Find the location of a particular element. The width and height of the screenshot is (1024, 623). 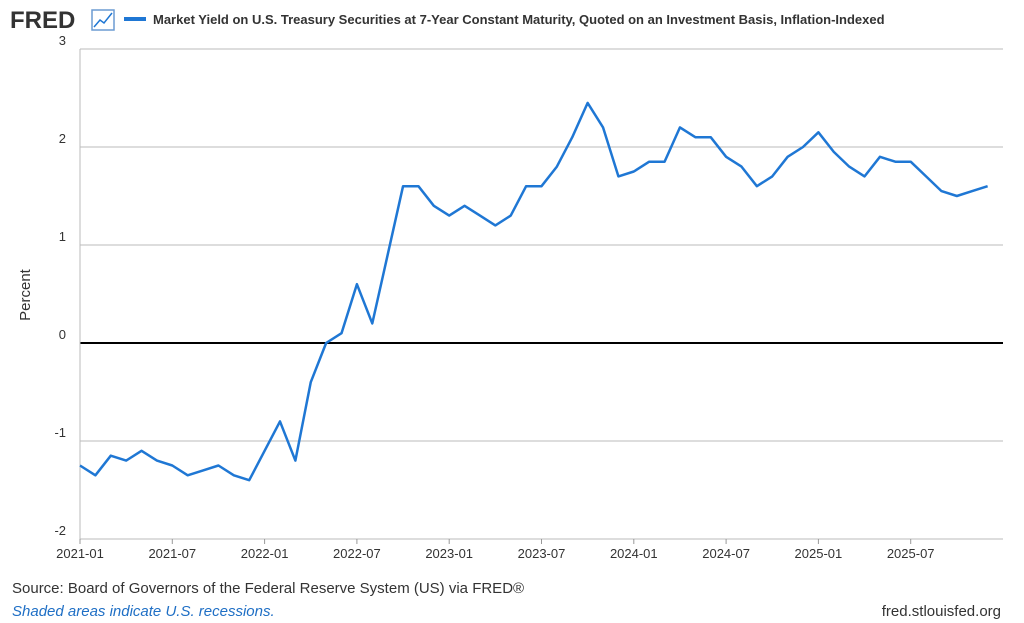

x-tick-label: 2023-01 is located at coordinates (449, 553).